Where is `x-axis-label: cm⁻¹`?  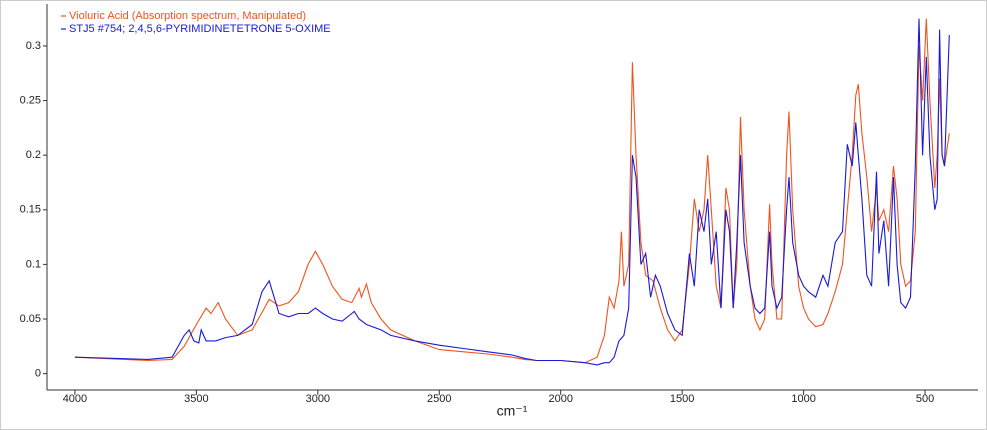
x-axis-label: cm⁻¹ is located at coordinates (512, 411).